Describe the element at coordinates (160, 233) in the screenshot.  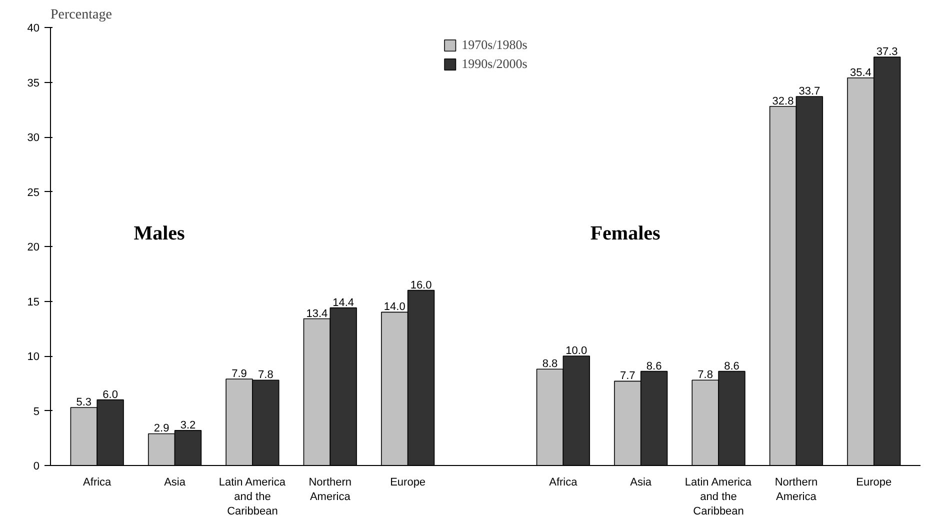
I see `annotation: Males` at that location.